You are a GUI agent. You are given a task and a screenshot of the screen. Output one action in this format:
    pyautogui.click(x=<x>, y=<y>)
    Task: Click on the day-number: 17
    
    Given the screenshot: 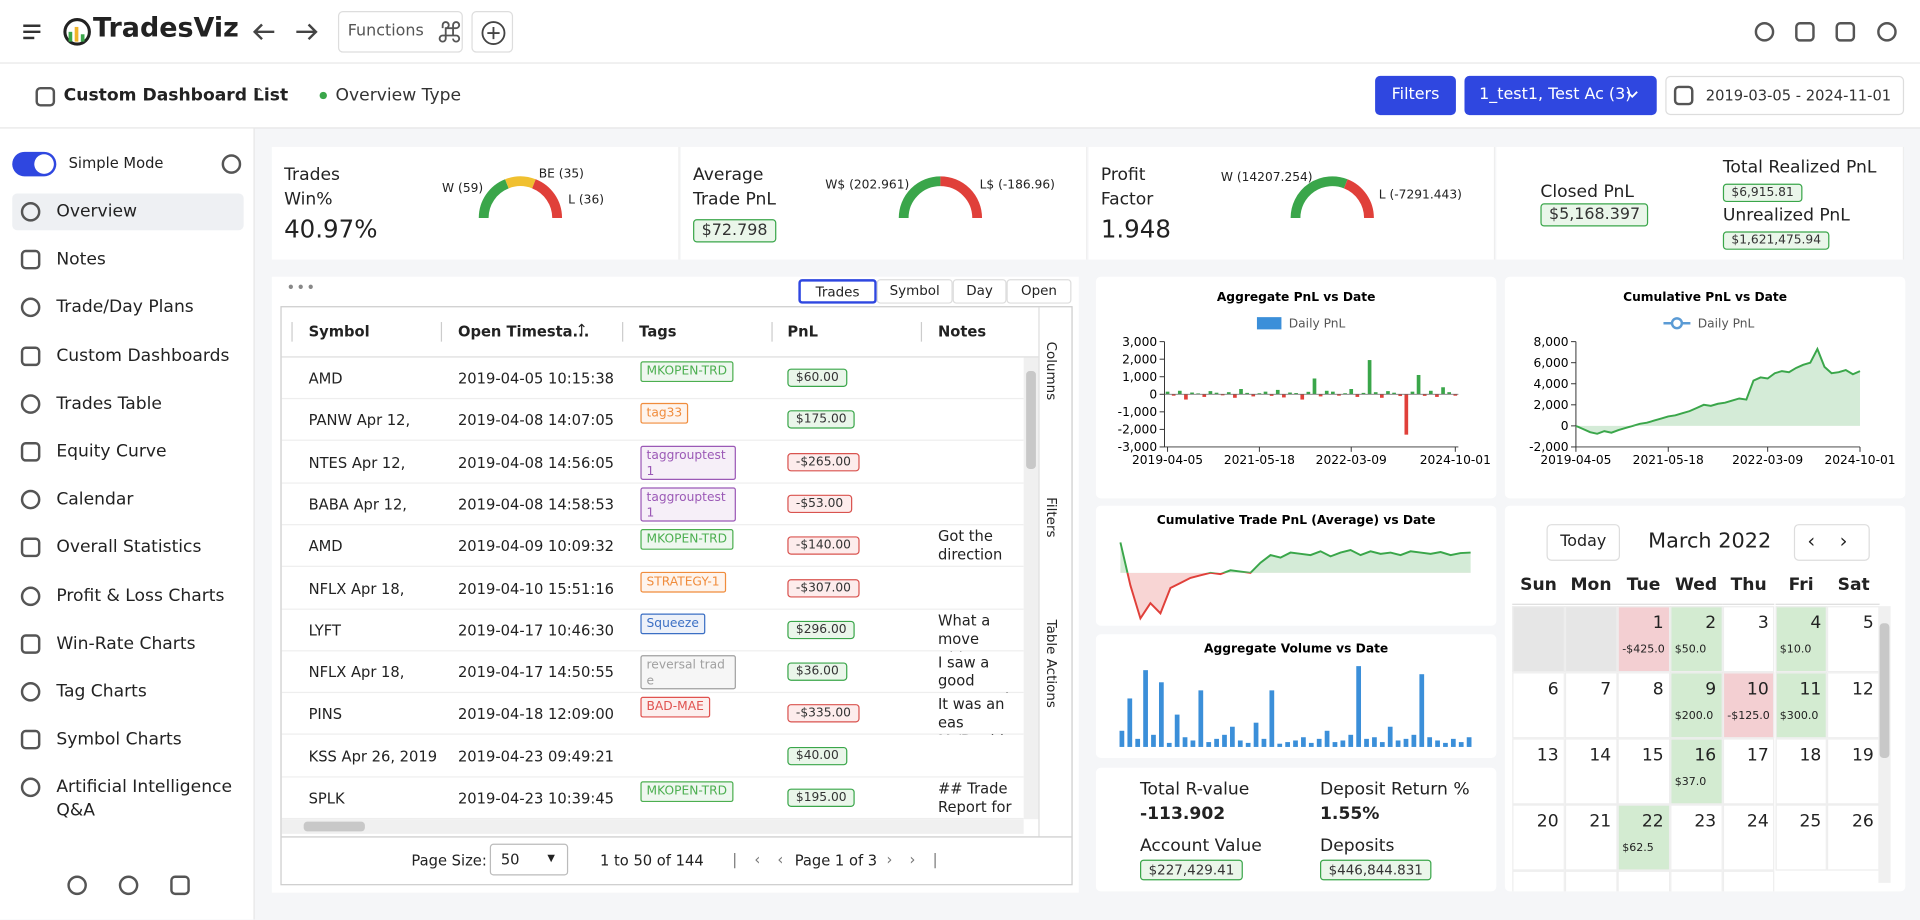 What is the action you would take?
    pyautogui.click(x=1757, y=755)
    